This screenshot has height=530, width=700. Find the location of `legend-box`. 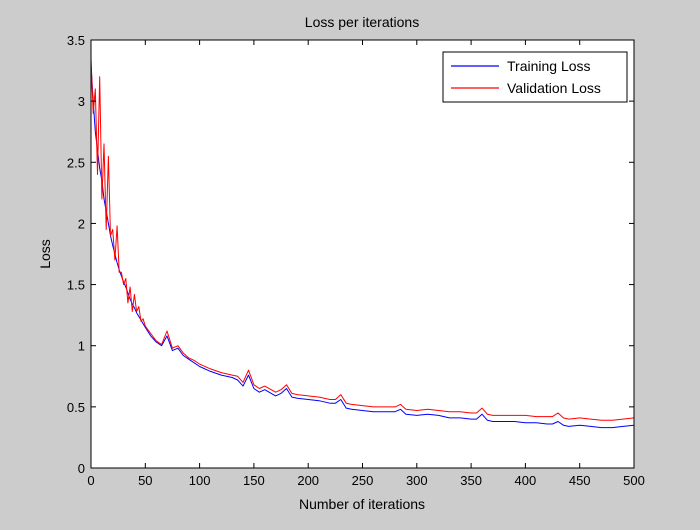

legend-box is located at coordinates (535, 77).